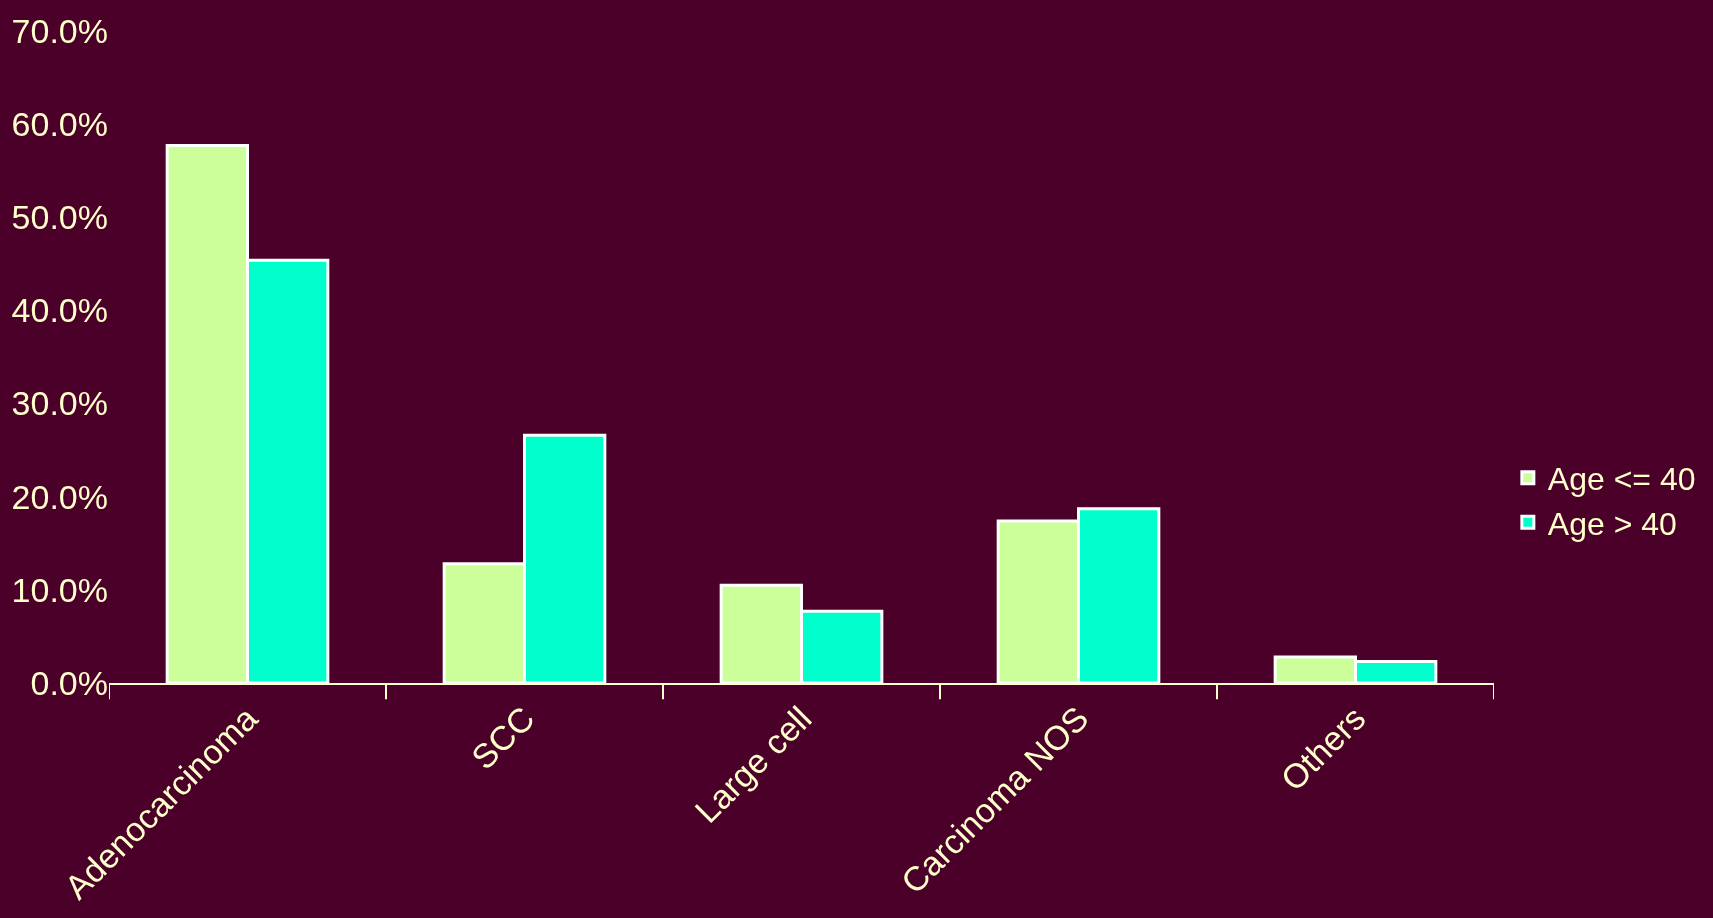 Image resolution: width=1713 pixels, height=918 pixels. Describe the element at coordinates (59, 124) in the screenshot. I see `y-tick-label: 60.0%` at that location.